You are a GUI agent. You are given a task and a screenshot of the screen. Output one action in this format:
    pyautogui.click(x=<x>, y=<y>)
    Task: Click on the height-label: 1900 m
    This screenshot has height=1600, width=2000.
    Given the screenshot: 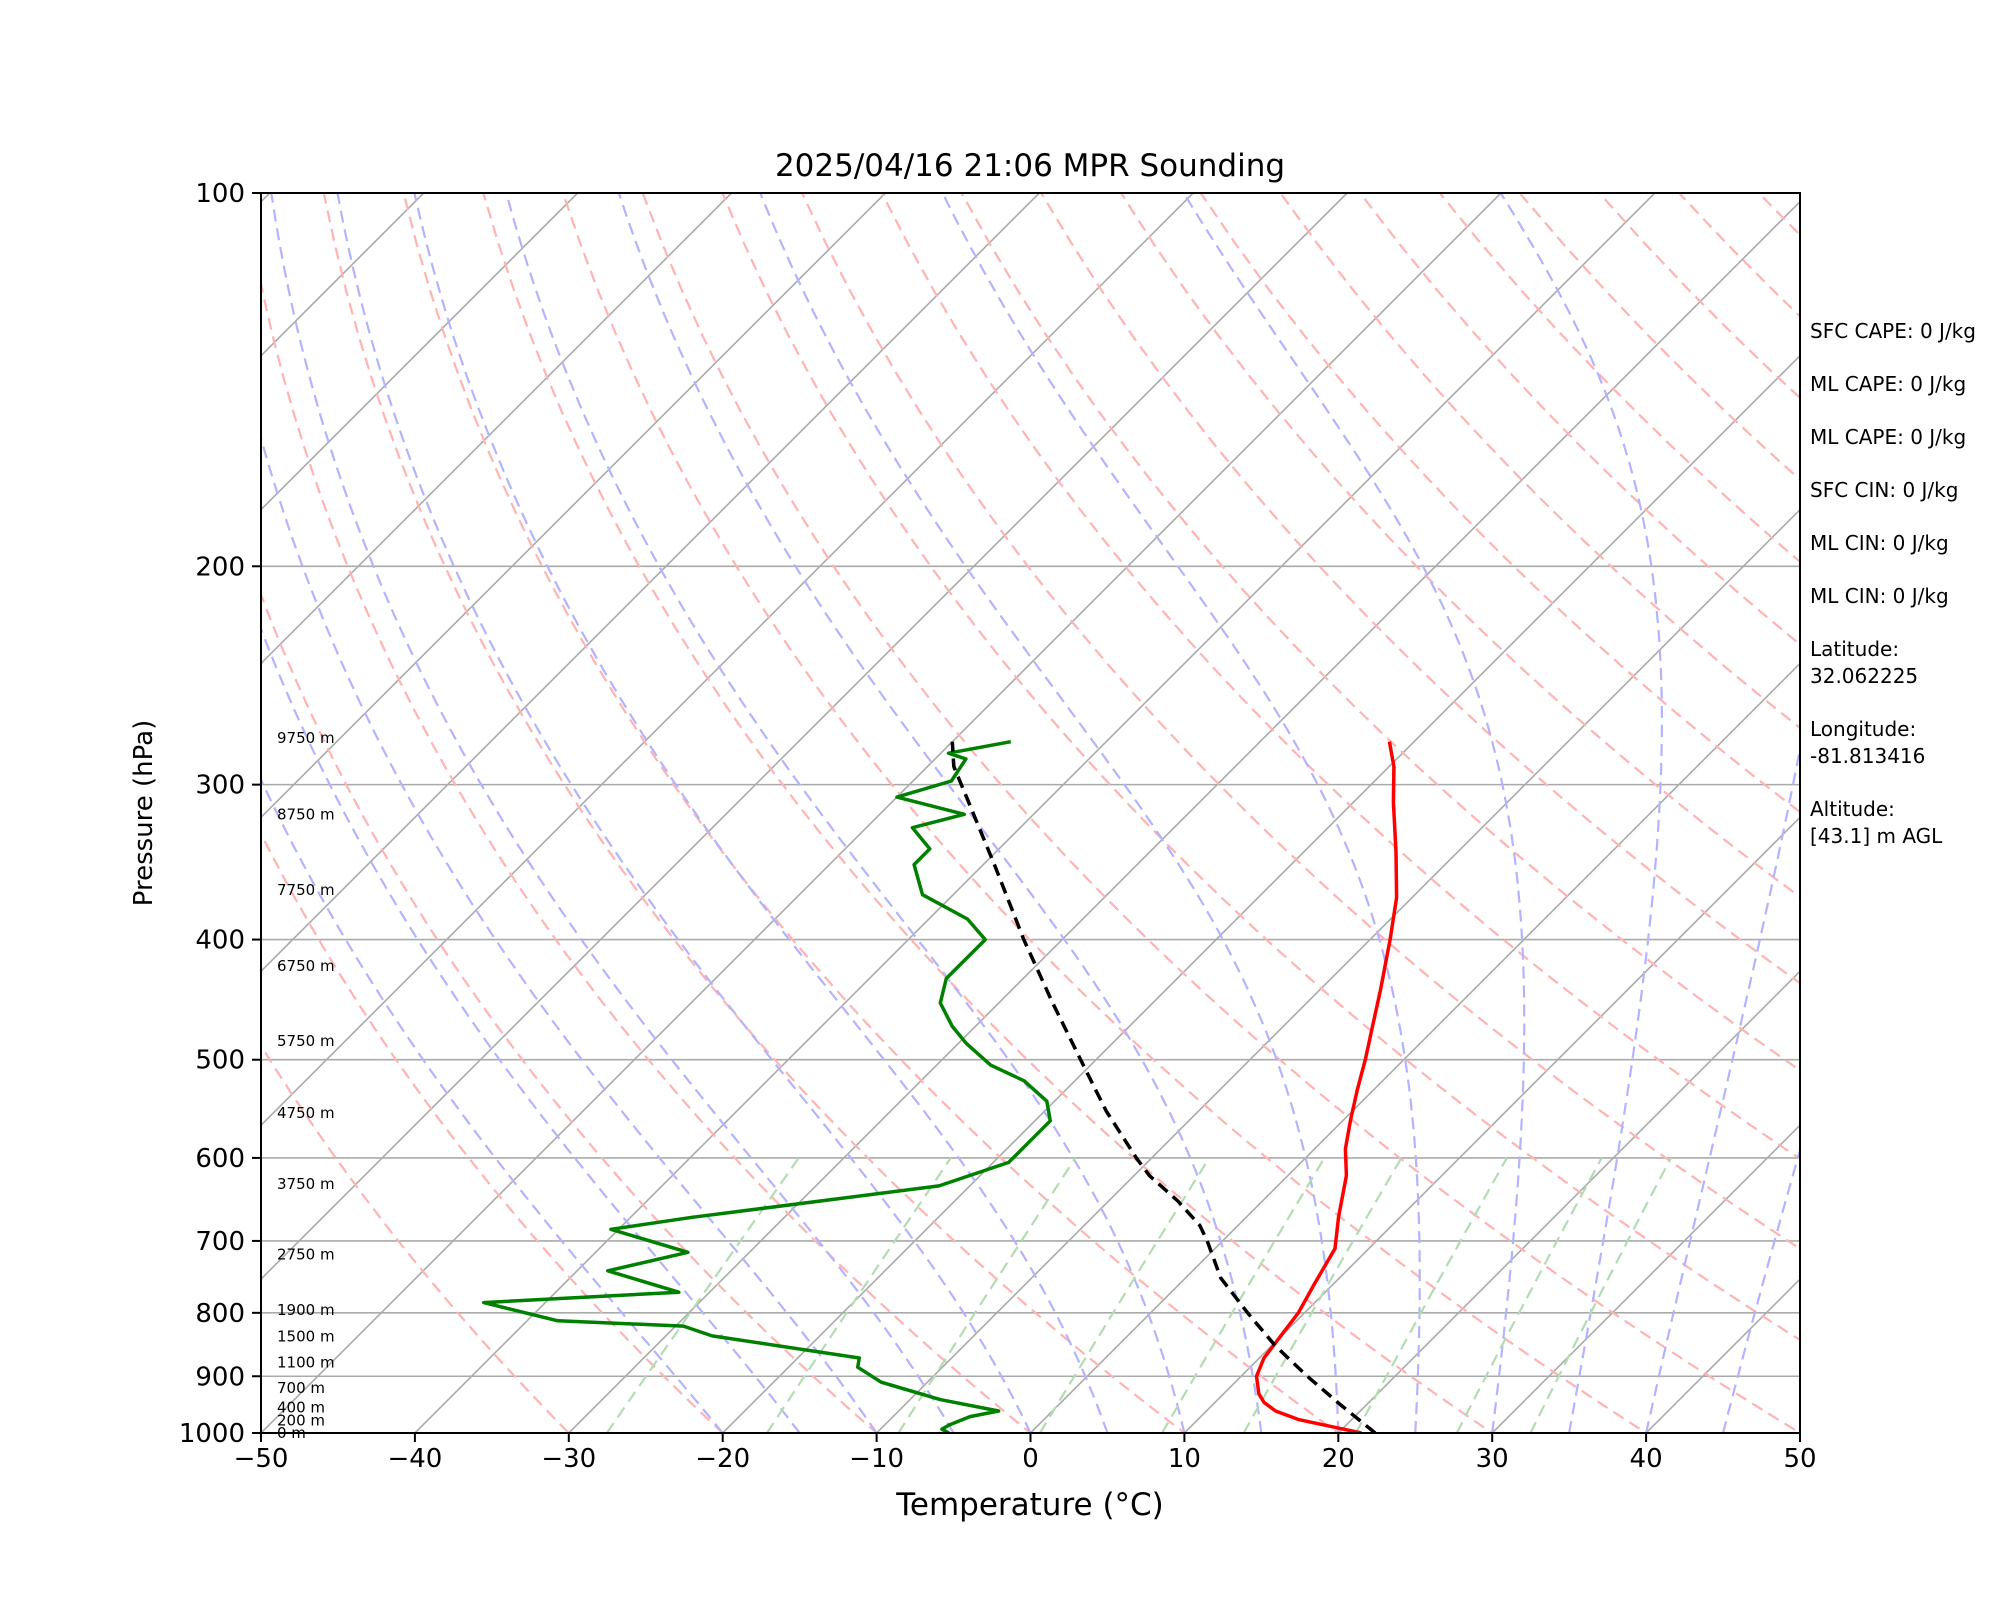 What is the action you would take?
    pyautogui.click(x=306, y=1310)
    